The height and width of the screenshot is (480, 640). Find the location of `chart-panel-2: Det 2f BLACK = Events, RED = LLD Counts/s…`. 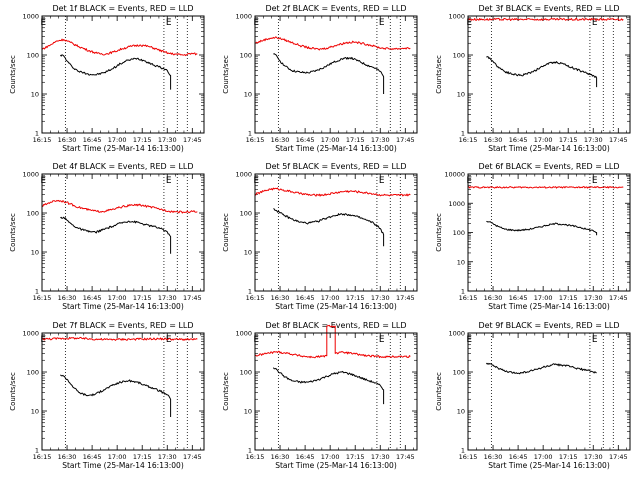

chart-panel-2: Det 2f BLACK = Events, RED = LLD Counts/s… is located at coordinates (320, 78).